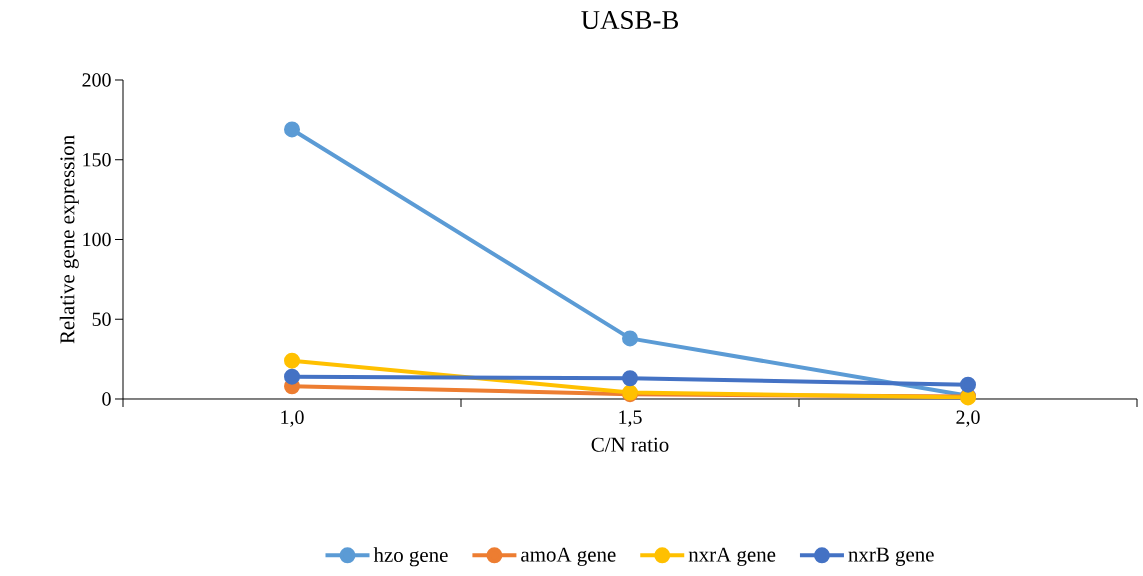  Describe the element at coordinates (97, 160) in the screenshot. I see `y-tick-label: 150` at that location.